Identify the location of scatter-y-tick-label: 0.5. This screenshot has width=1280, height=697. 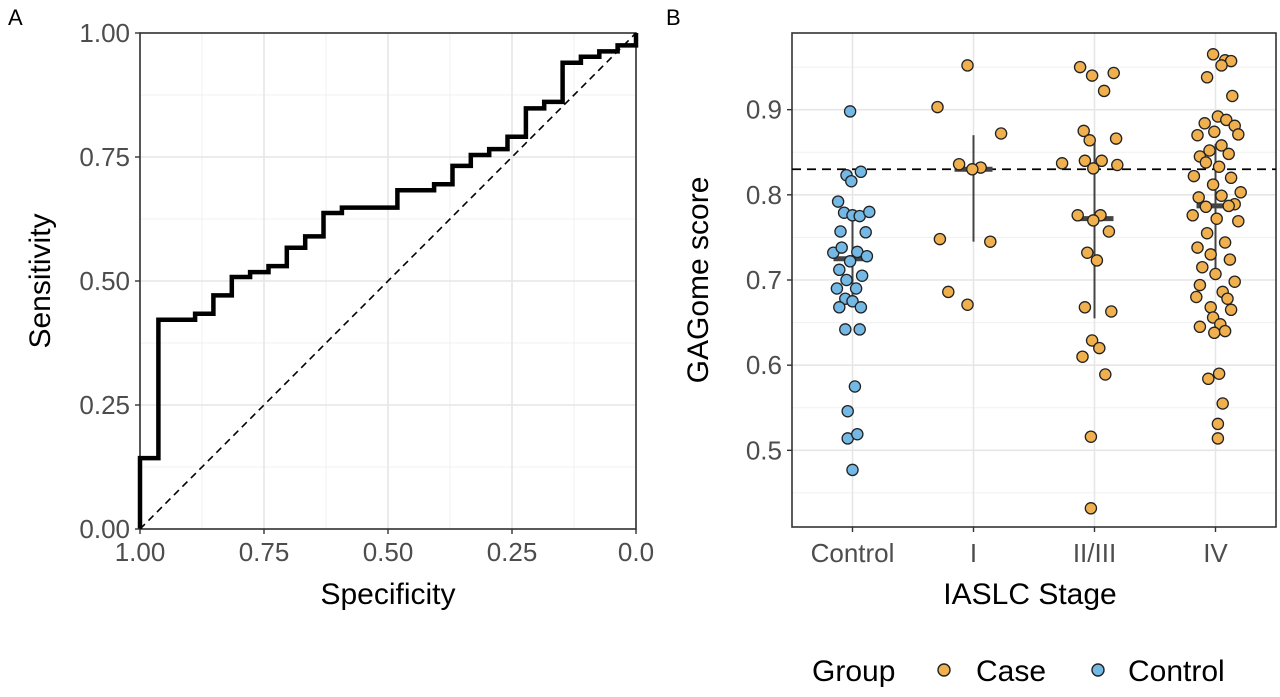
(764, 450).